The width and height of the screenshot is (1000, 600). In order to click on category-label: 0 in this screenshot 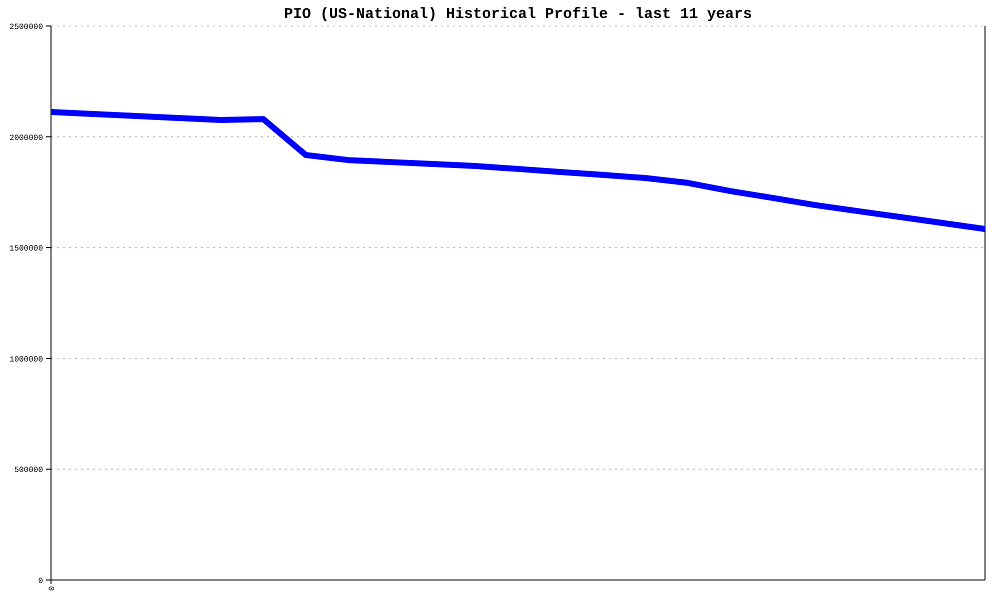, I will do `click(52, 588)`.